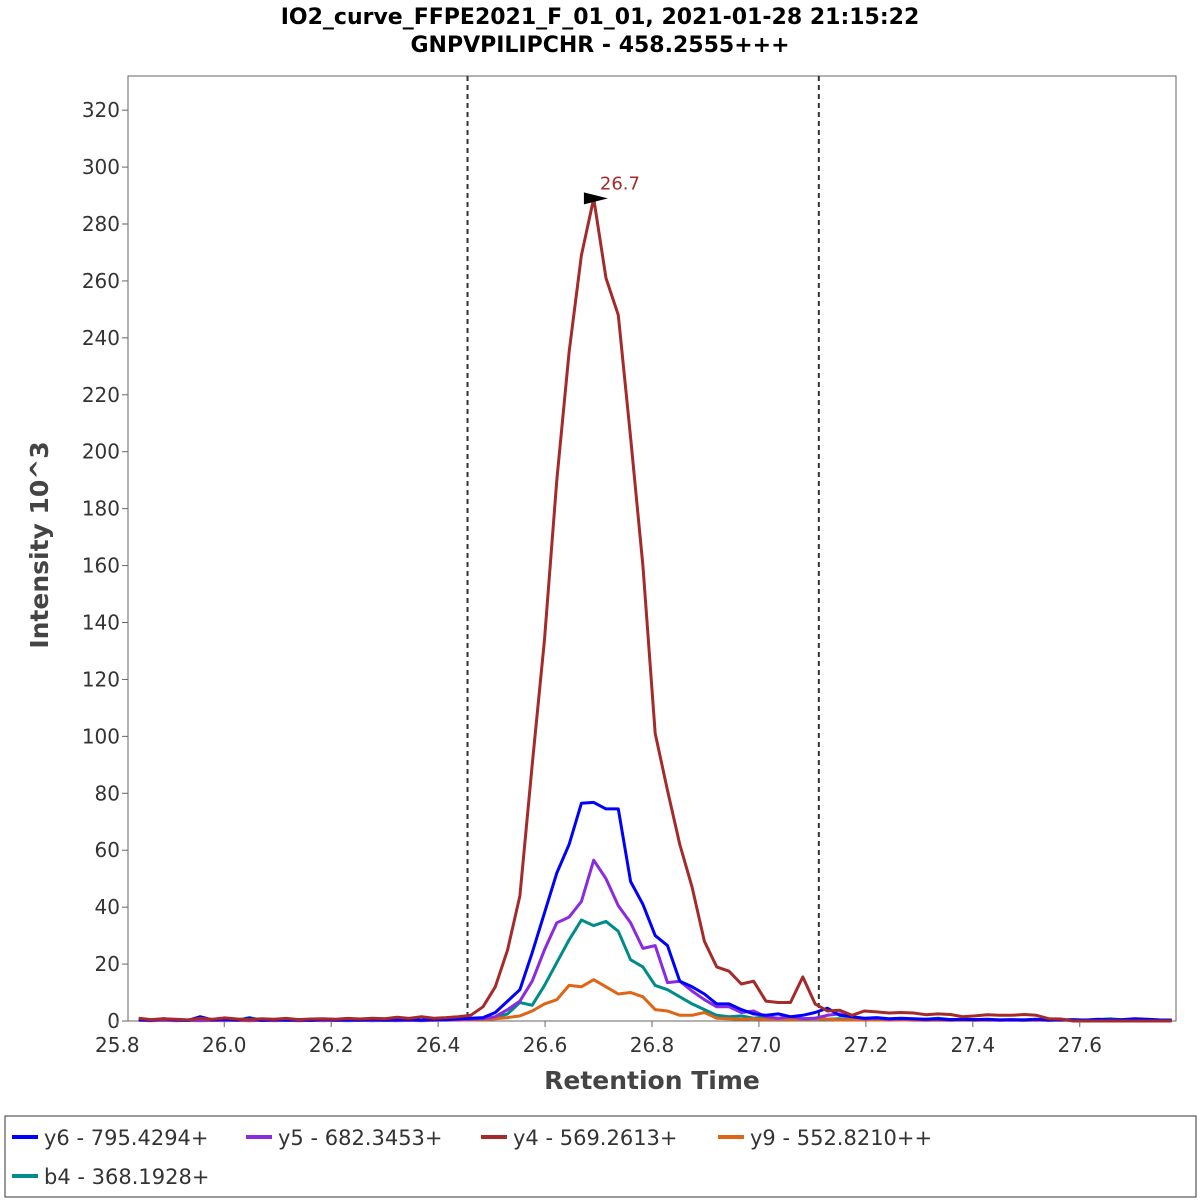 The width and height of the screenshot is (1200, 1200). What do you see at coordinates (101, 509) in the screenshot?
I see `y-tick-label: 180` at bounding box center [101, 509].